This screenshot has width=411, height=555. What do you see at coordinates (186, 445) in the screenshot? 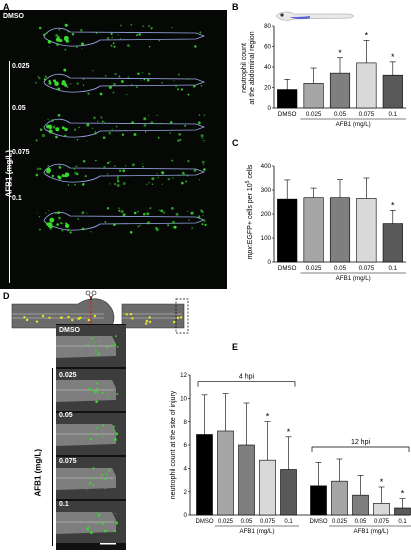
I see `y-tick-label: 6` at bounding box center [186, 445].